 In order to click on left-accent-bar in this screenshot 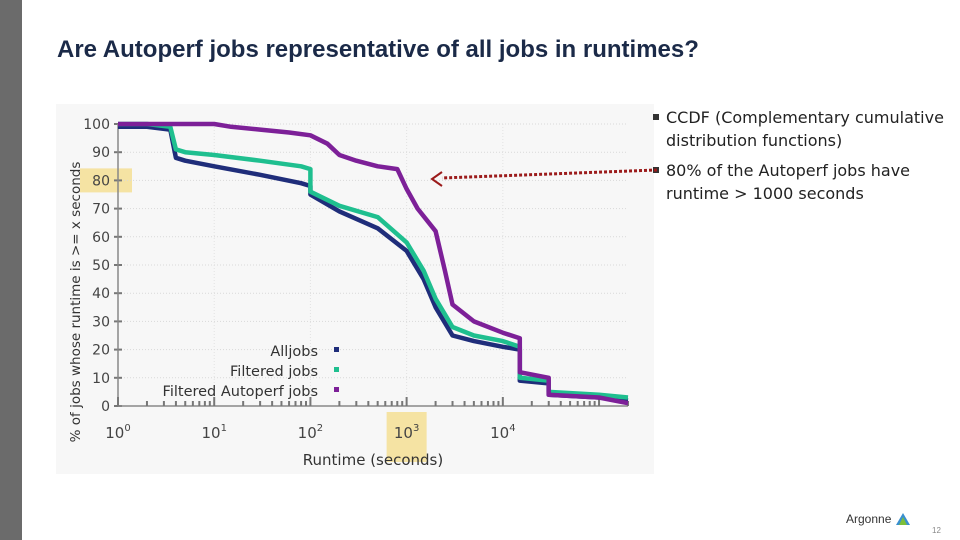, I will do `click(11, 270)`.